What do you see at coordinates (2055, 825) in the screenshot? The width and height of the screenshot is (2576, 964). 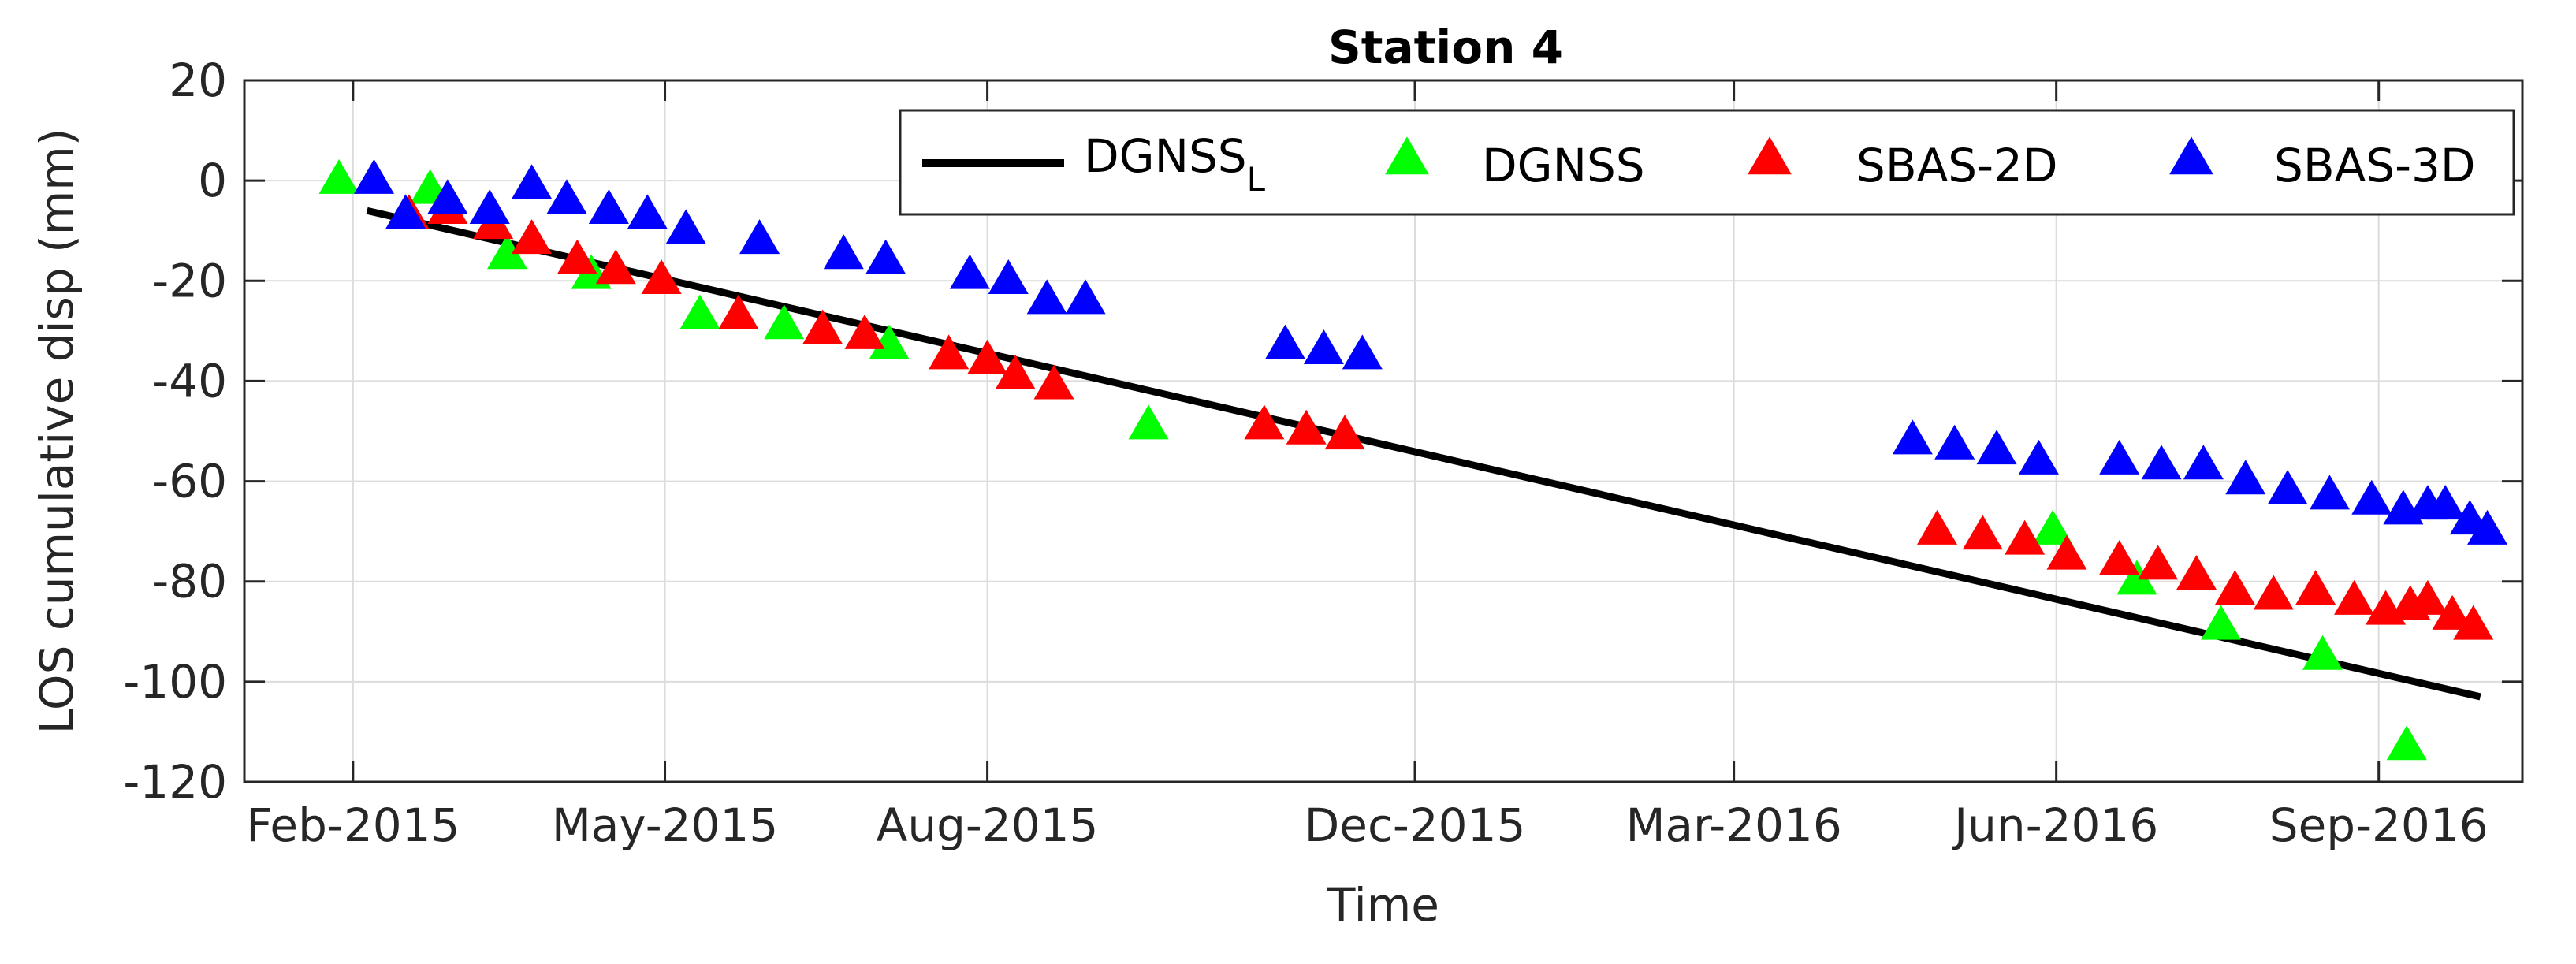 I see `x-tick-label: Jun-2016` at bounding box center [2055, 825].